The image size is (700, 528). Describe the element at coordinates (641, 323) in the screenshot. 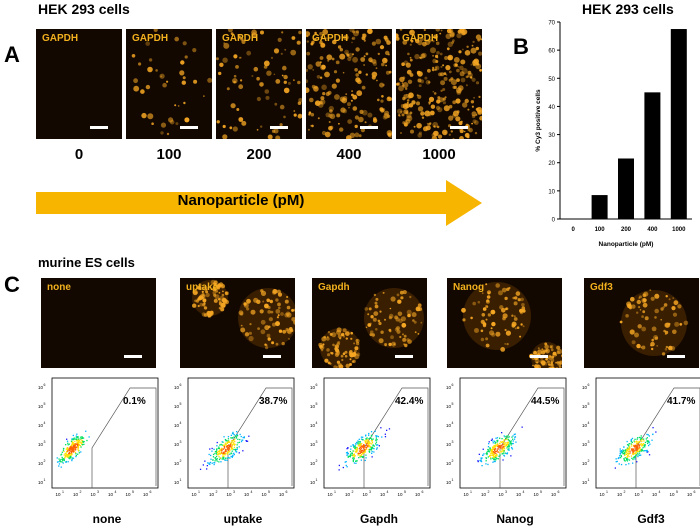

I see `es-micrograph-gdf3: Gdf3` at that location.